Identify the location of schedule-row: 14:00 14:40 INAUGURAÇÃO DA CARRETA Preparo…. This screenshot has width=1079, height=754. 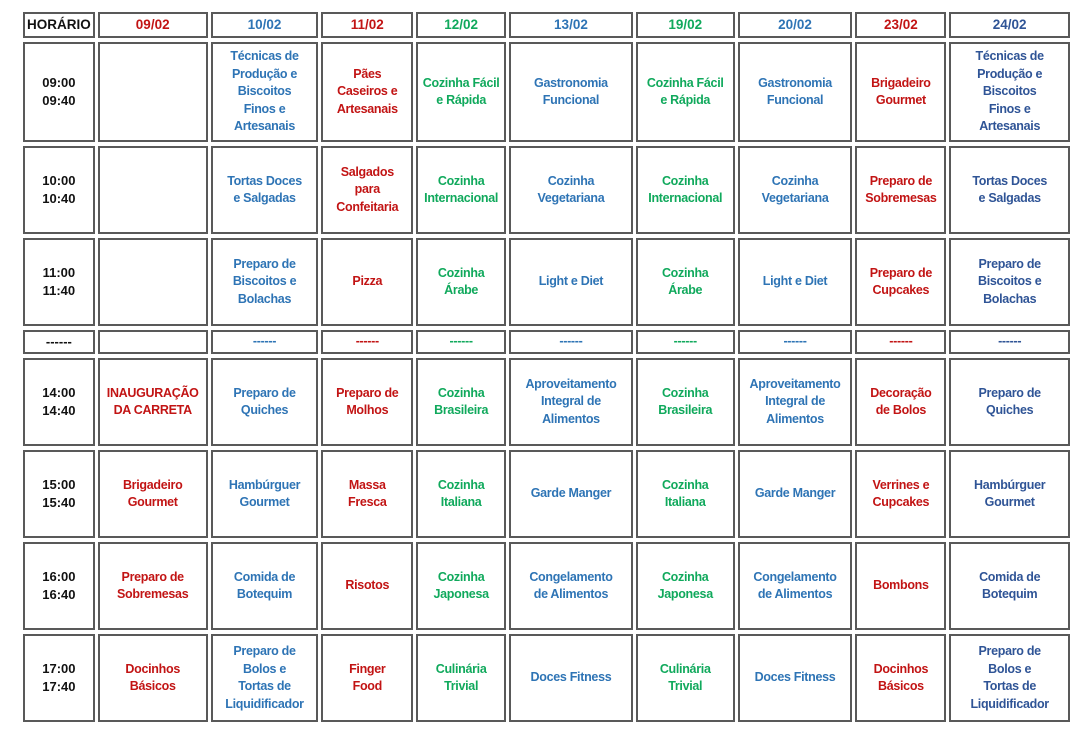
(546, 402).